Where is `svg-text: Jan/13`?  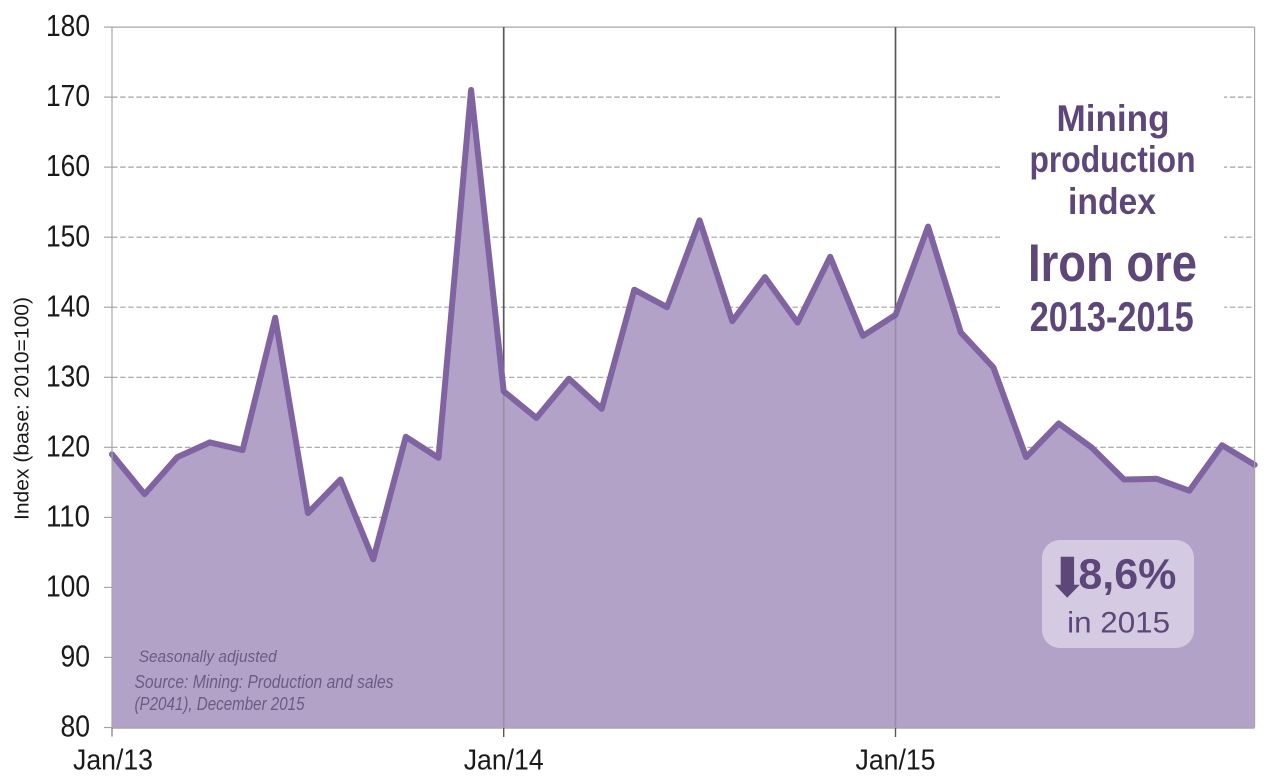
svg-text: Jan/13 is located at coordinates (113, 761).